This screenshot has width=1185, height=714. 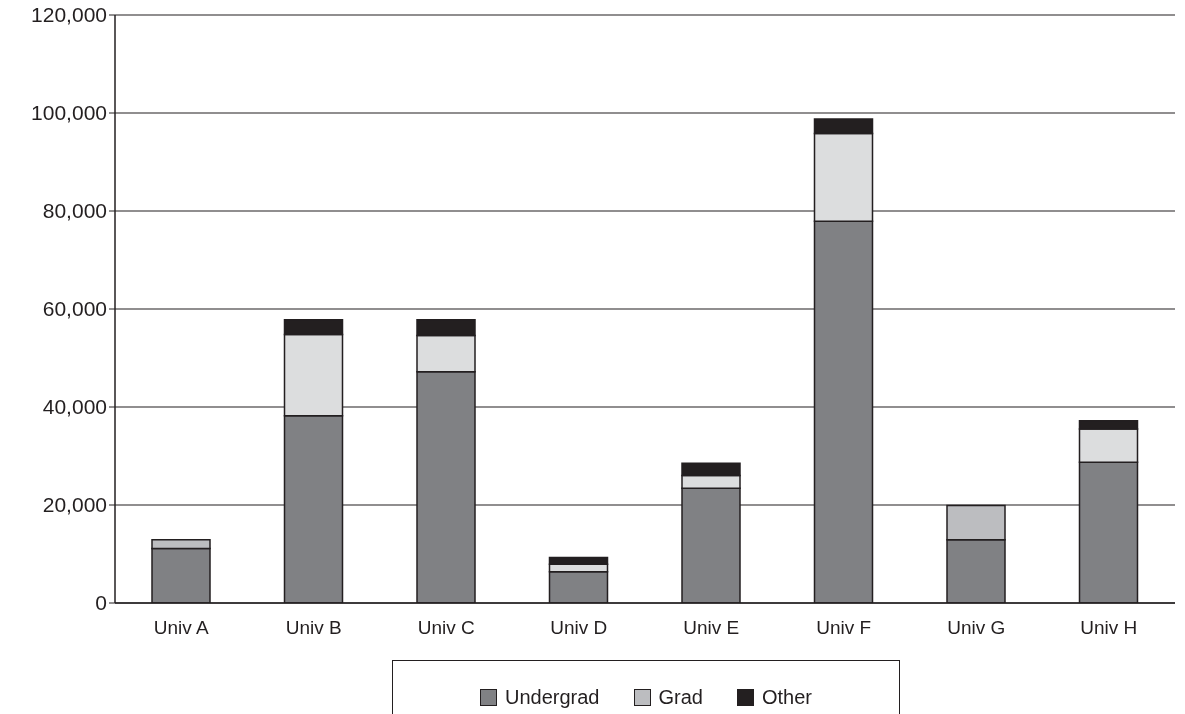 I want to click on y-tick-label: 100,000, so click(x=69, y=113).